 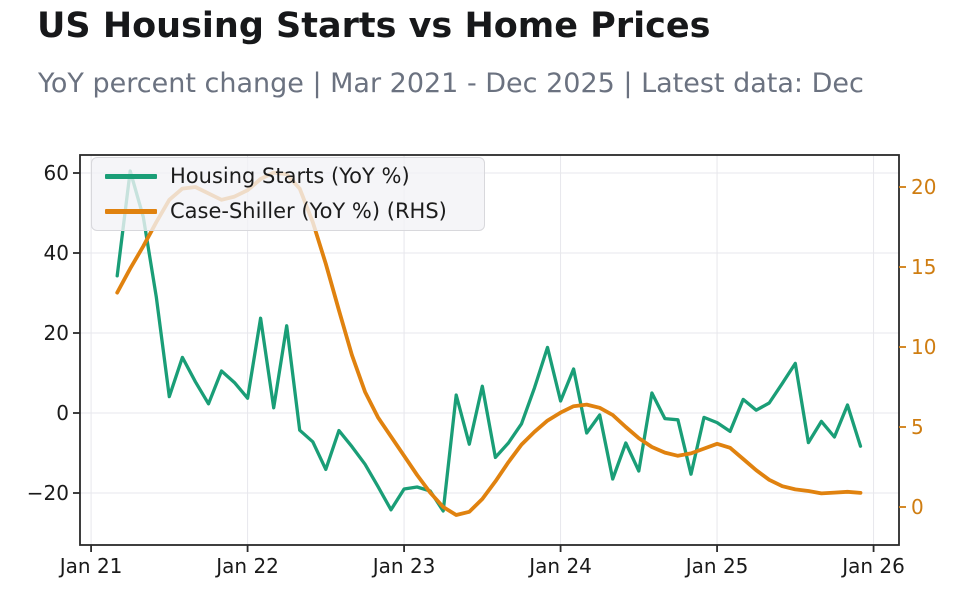 I want to click on left-tick-label: 40, so click(x=56, y=253).